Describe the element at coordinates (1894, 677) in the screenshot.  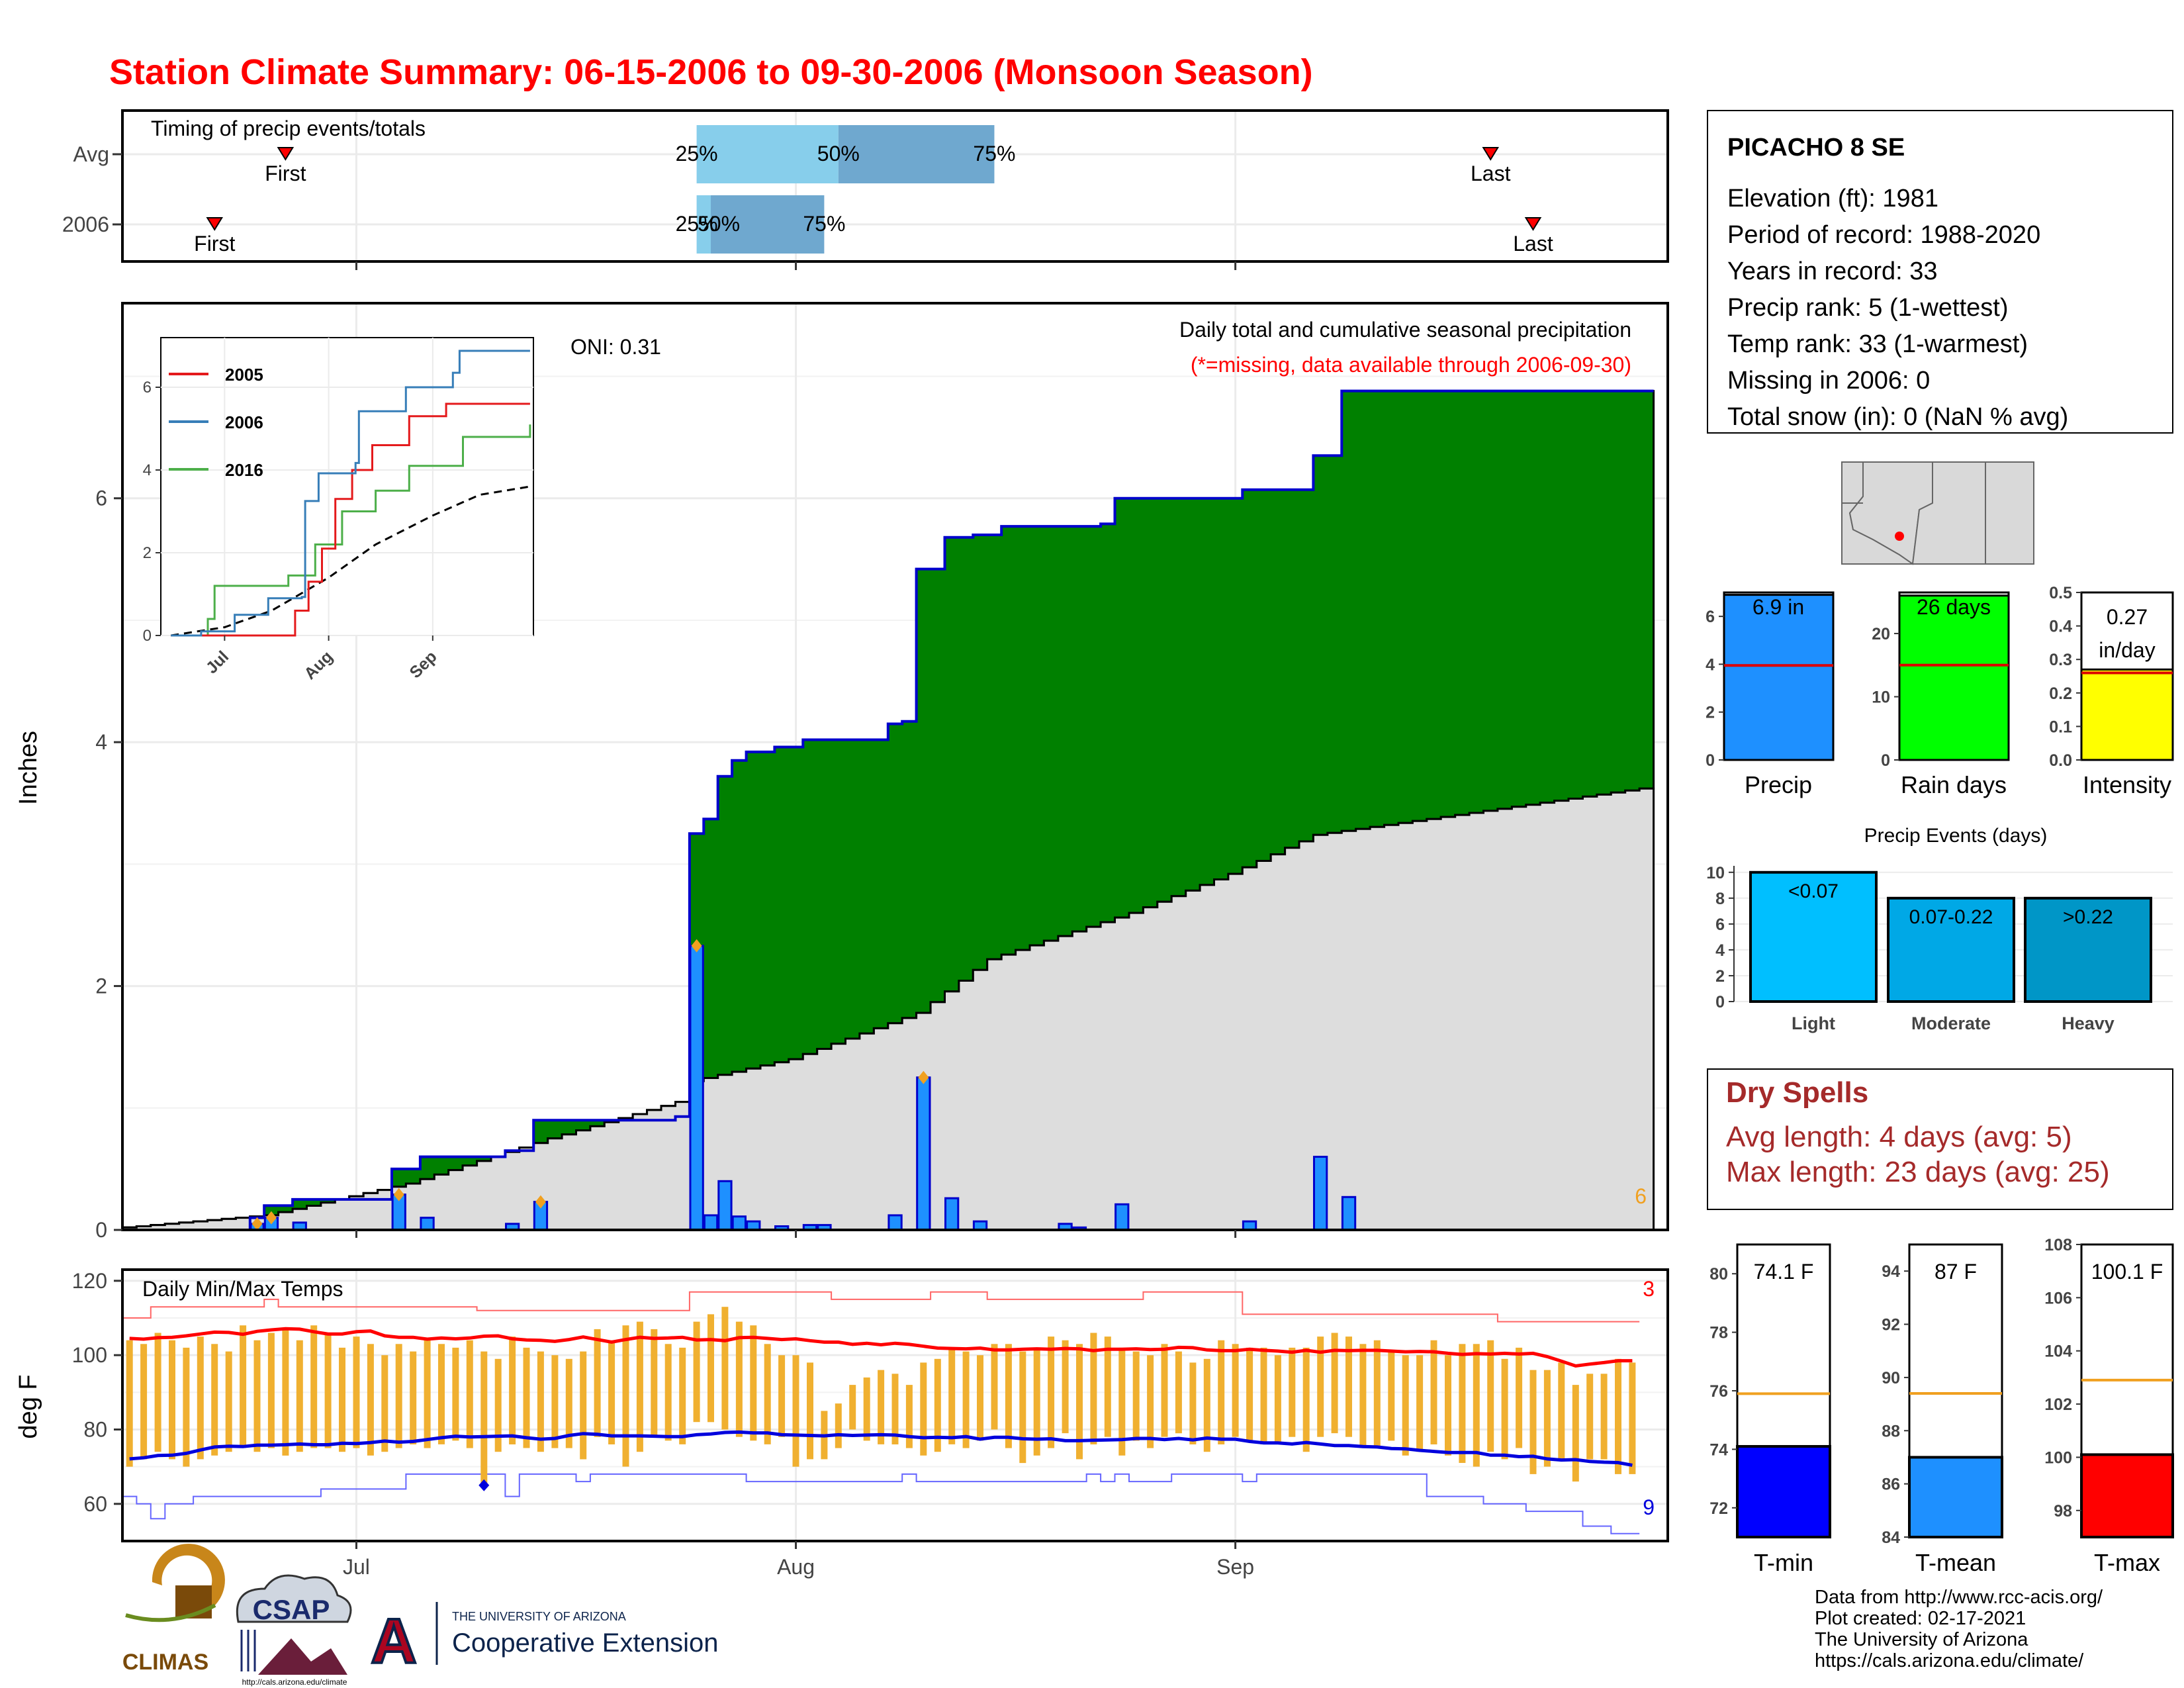
I see `summary-axes: 0 2 4 6 0 10 20 0.0 0.1 0.2 0.3 0.4 0.5` at that location.